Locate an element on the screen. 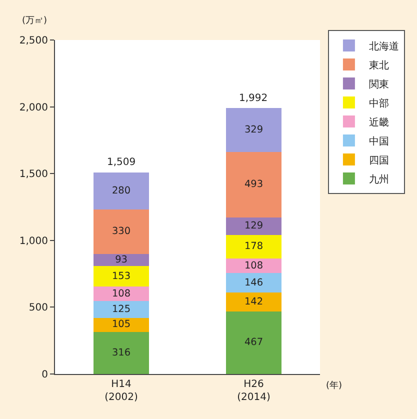  legend-label: 北海道 is located at coordinates (383, 46).